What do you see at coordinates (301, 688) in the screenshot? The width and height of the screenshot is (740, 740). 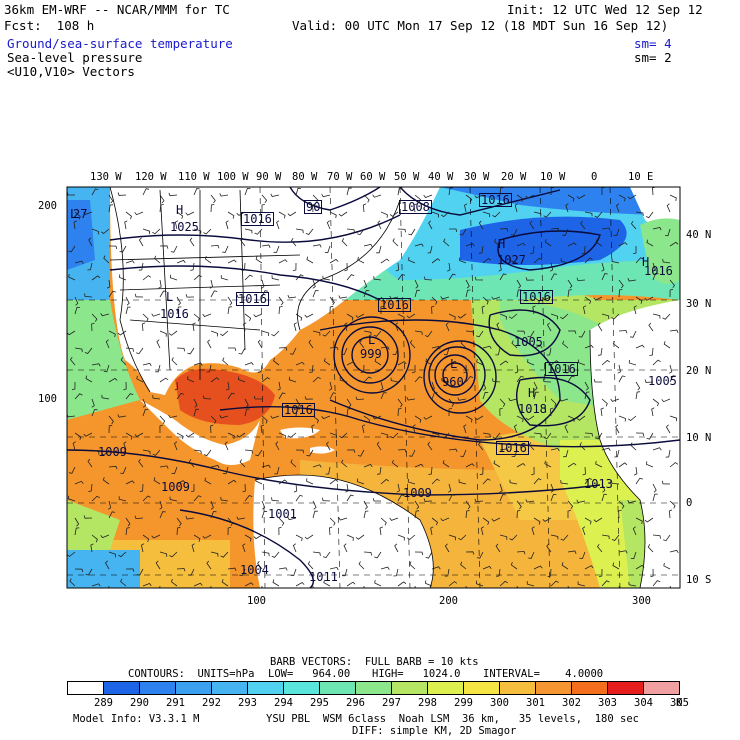 I see `colorbar-swatch` at bounding box center [301, 688].